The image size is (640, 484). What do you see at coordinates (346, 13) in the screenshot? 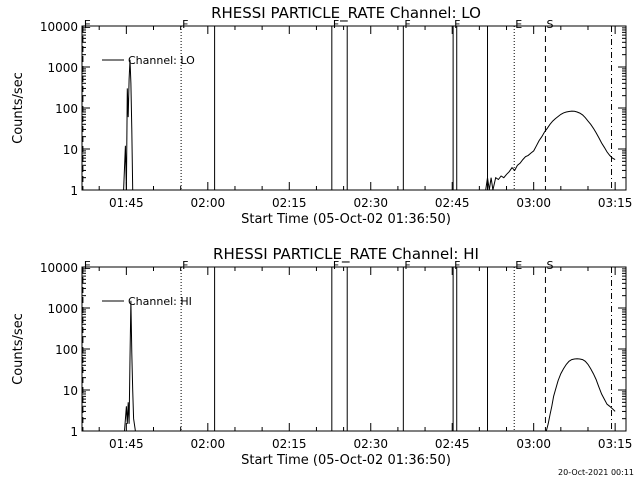
I see `chart-title: RHESSI PARTICLE_RATE Channel: LO` at bounding box center [346, 13].